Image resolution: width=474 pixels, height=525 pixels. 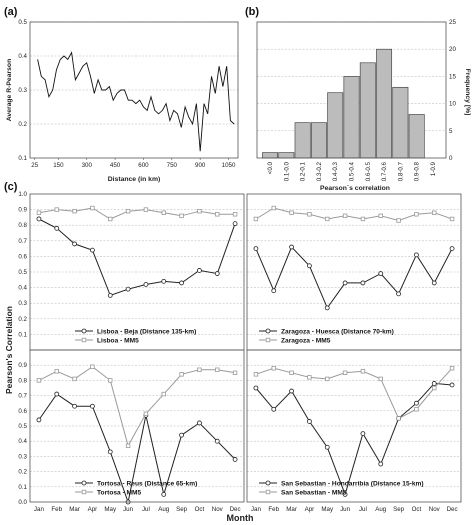 I want to click on chart-c1-series-line, so click(x=137, y=257).